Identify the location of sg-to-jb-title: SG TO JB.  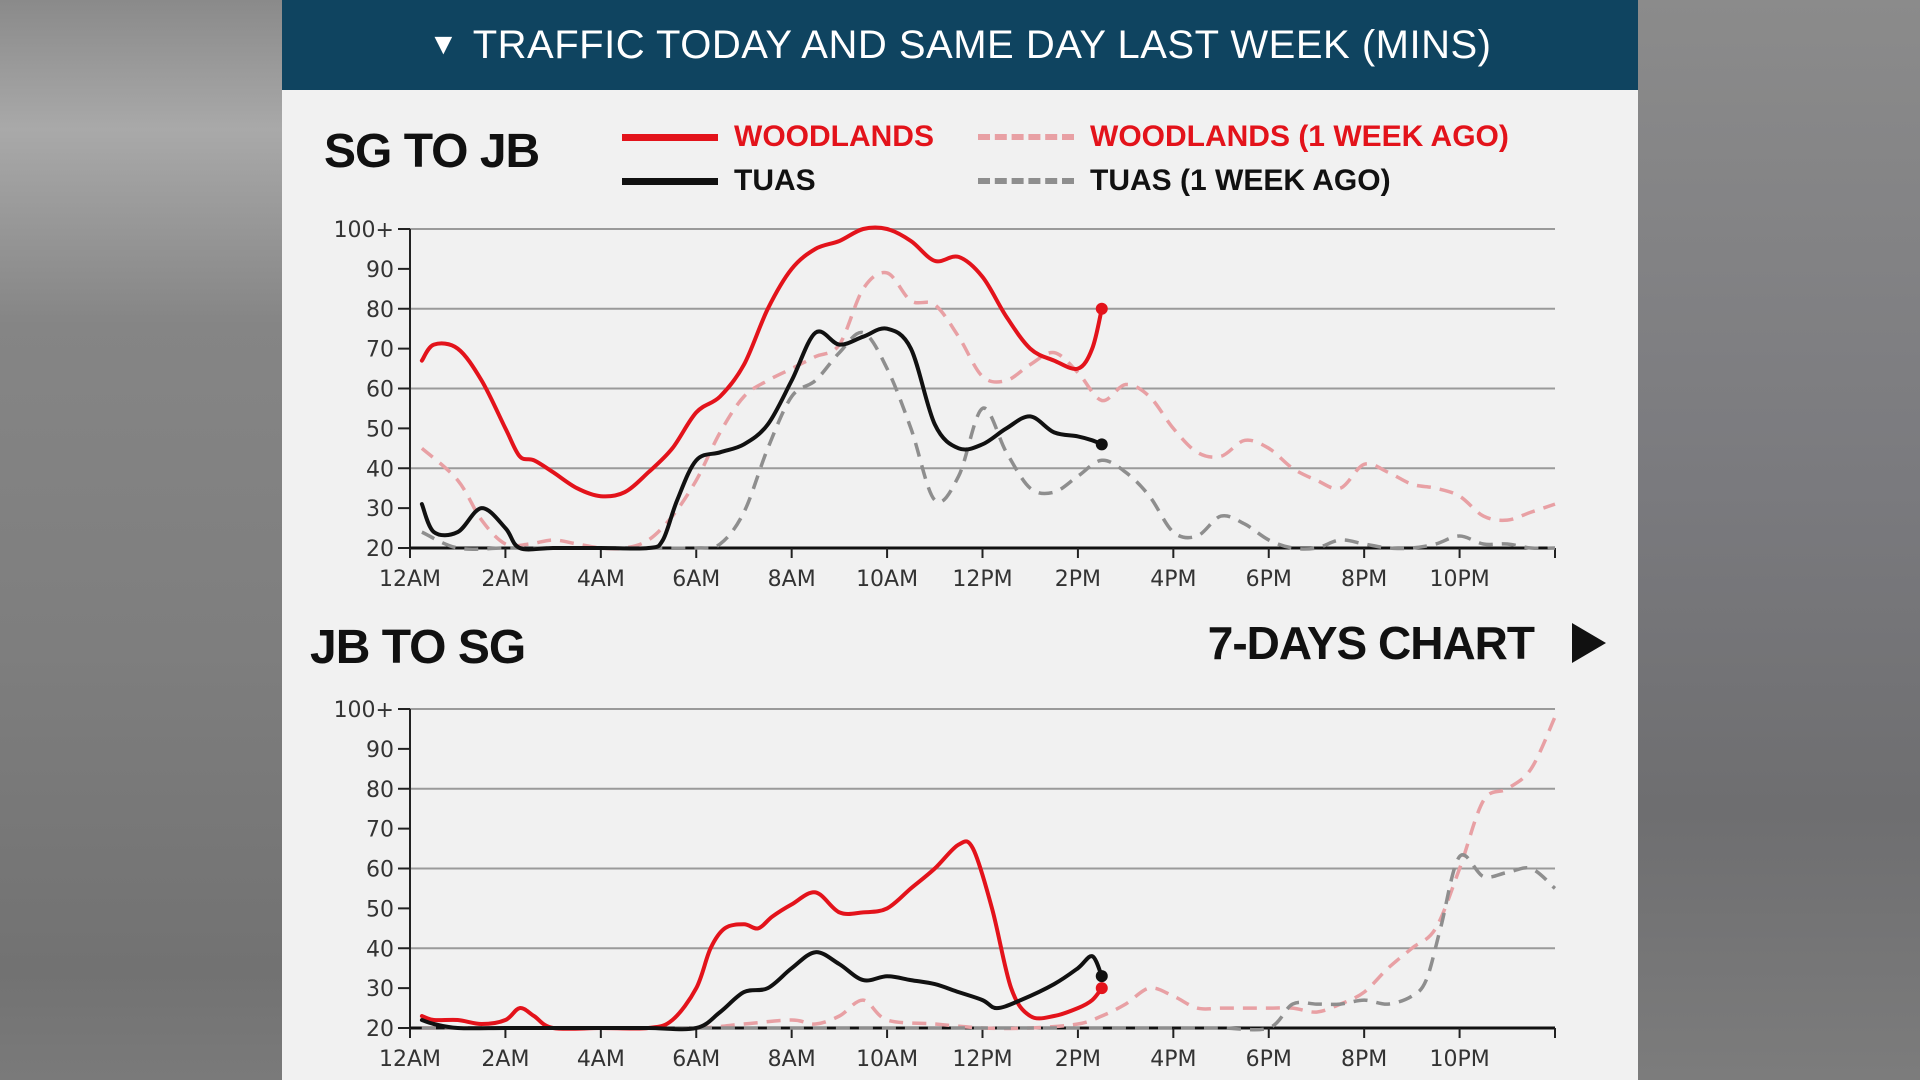
(432, 151).